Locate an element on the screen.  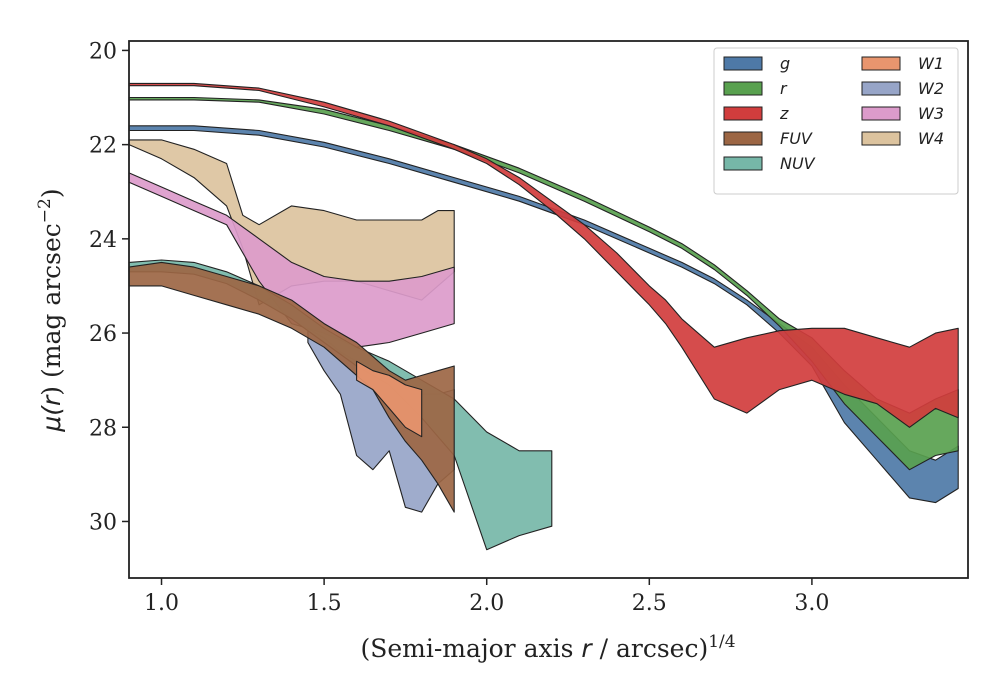
legend-swatch-fuv is located at coordinates (743, 138).